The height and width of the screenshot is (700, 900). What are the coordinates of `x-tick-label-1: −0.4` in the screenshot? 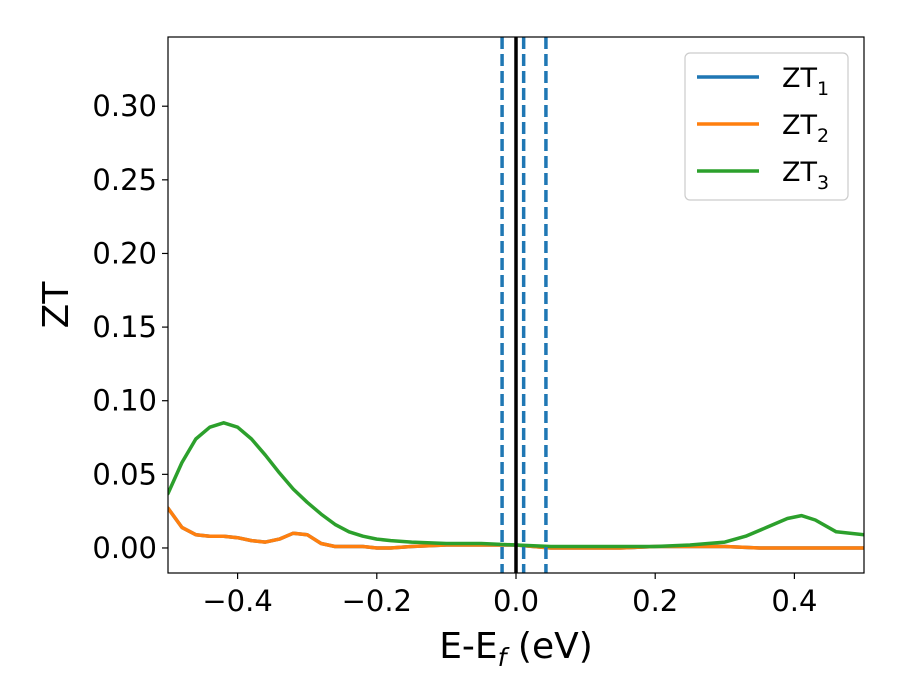 It's located at (237, 601).